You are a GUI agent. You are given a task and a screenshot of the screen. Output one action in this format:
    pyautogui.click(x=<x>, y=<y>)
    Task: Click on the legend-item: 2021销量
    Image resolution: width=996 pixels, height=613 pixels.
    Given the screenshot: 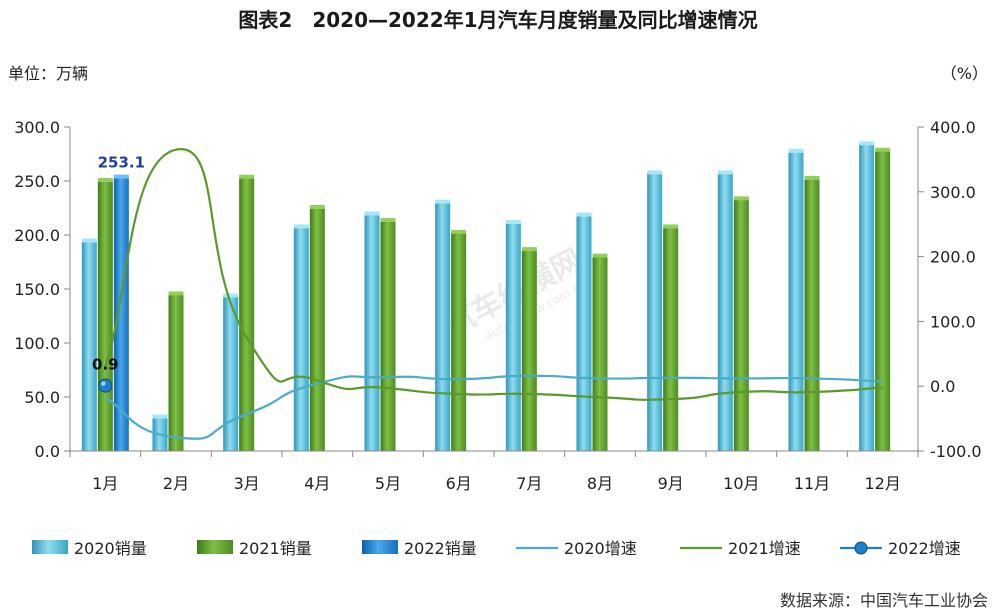 What is the action you would take?
    pyautogui.click(x=254, y=548)
    